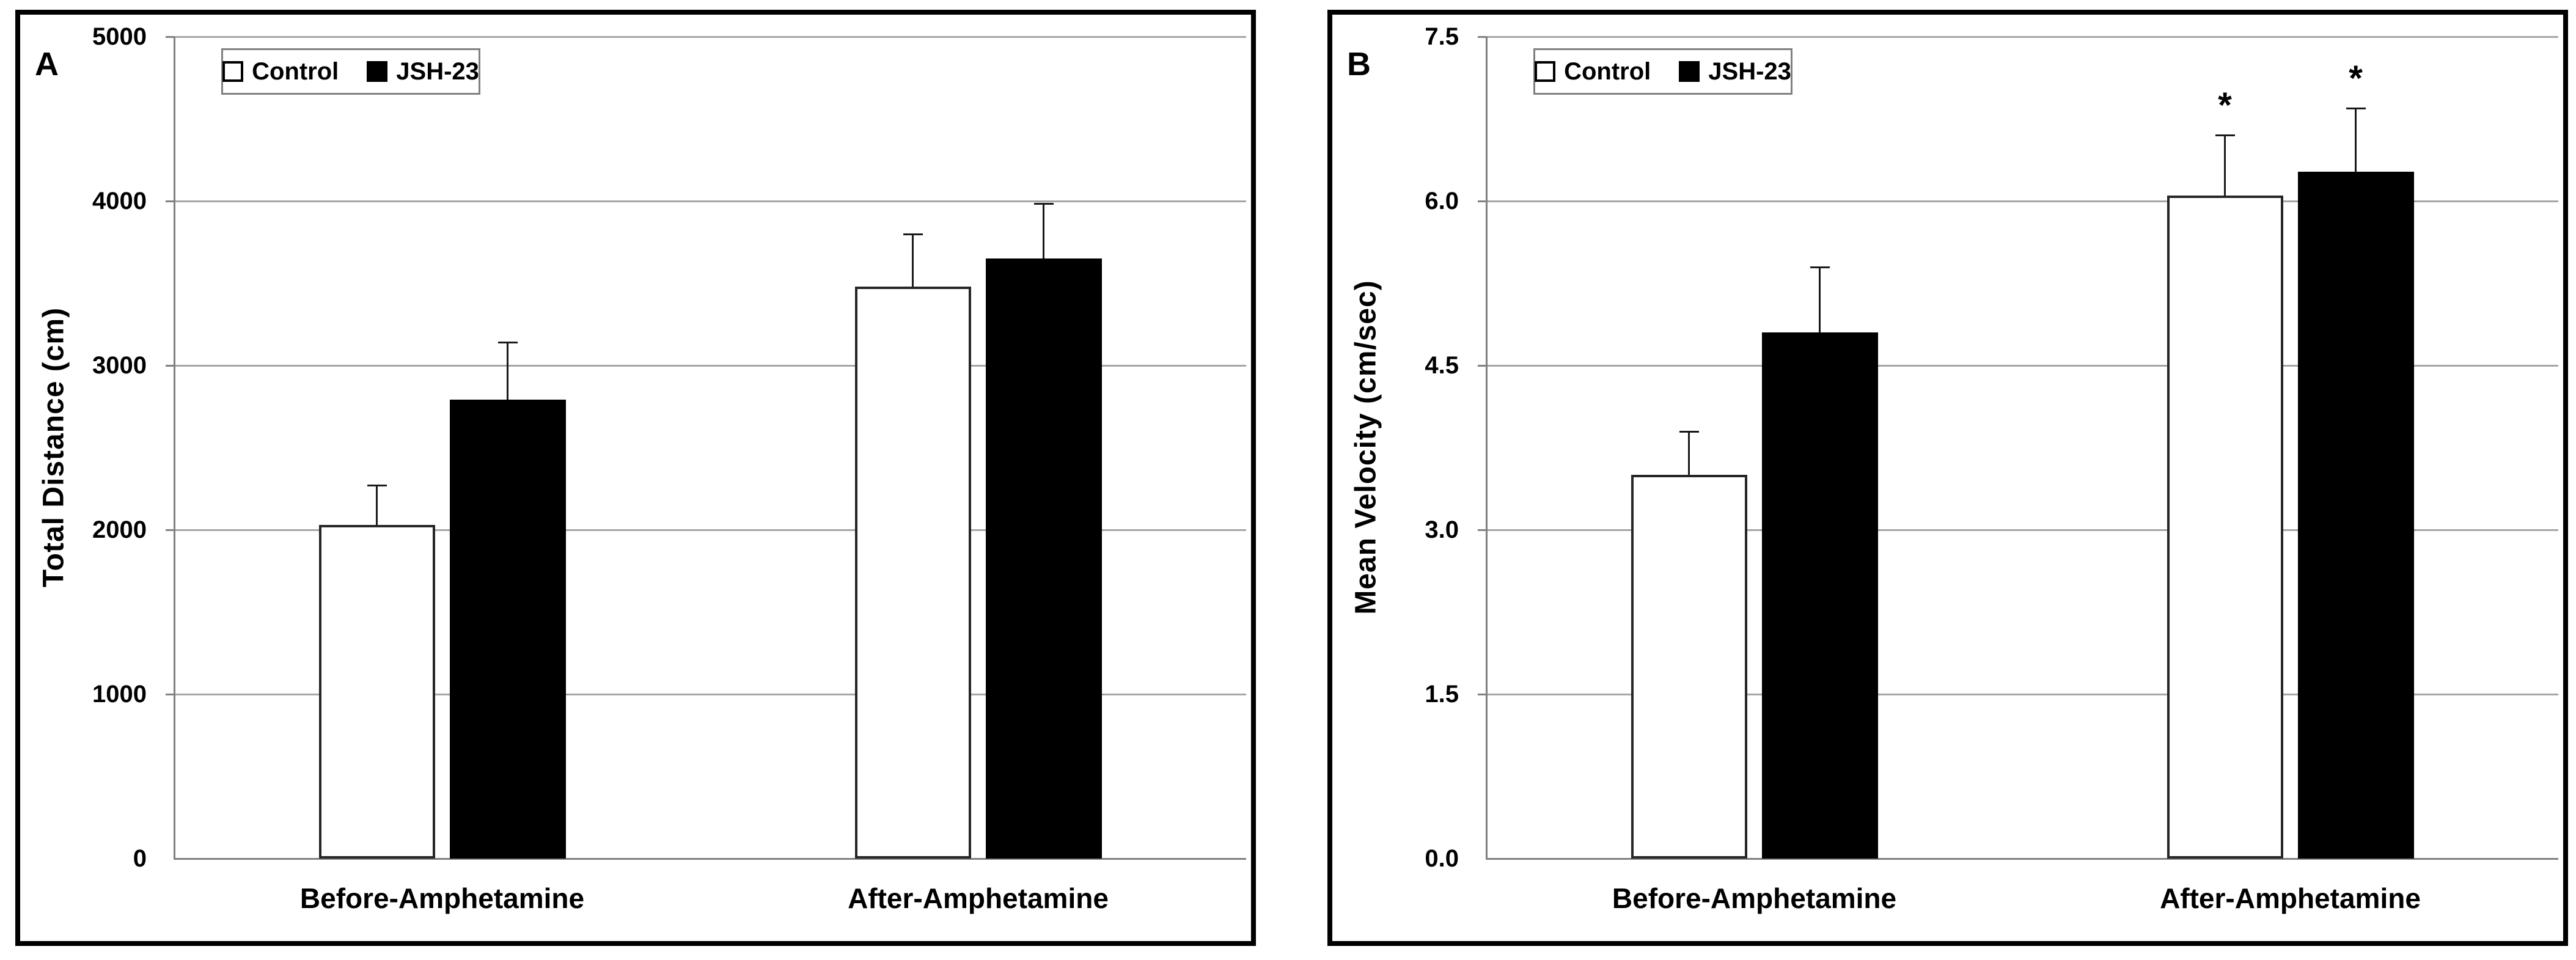 This screenshot has height=960, width=2576. I want to click on panel-b-label: B, so click(1359, 64).